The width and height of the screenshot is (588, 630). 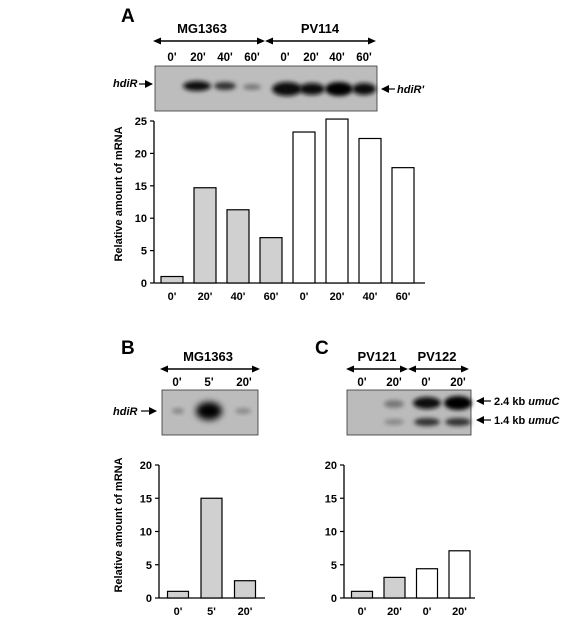 What do you see at coordinates (410, 90) in the screenshot?
I see `blot-label-hdir-prime: hdiR'` at bounding box center [410, 90].